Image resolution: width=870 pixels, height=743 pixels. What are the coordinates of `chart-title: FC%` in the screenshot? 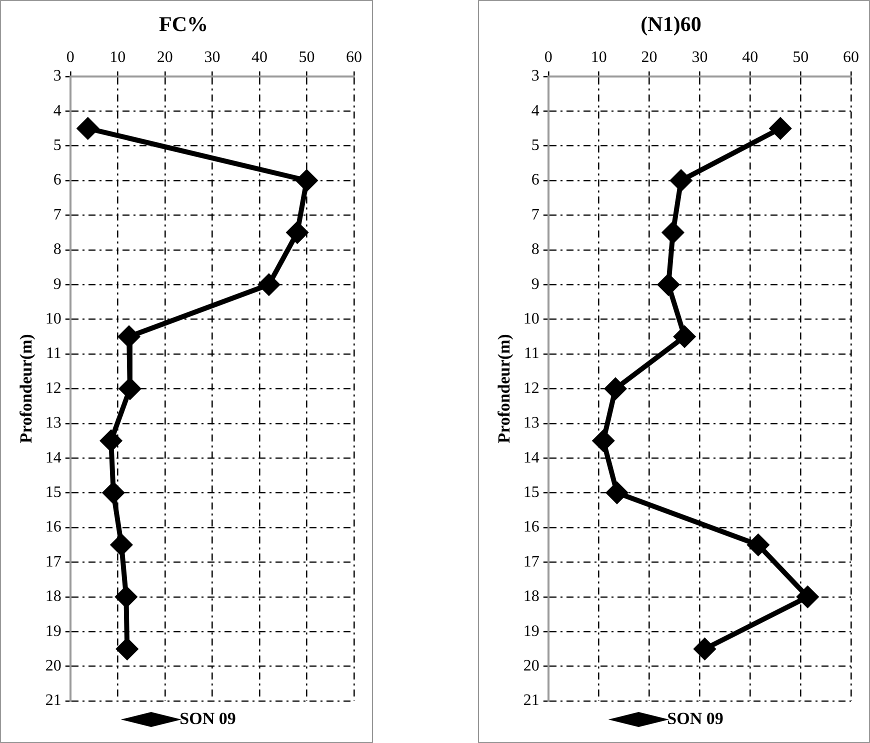 It's located at (183, 24).